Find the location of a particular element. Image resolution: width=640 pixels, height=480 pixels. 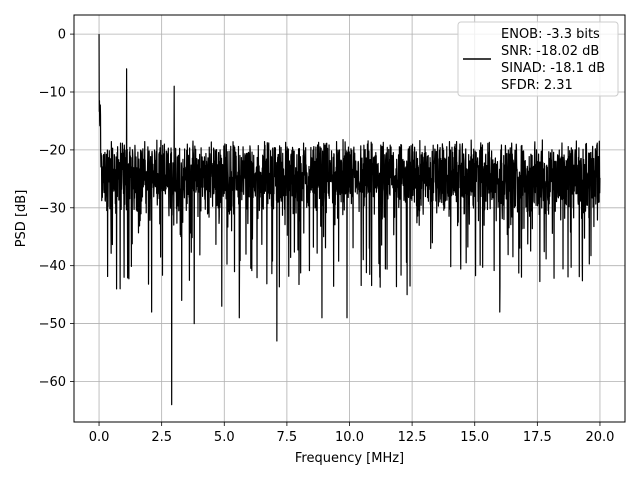

x-tick-label: 5.0 is located at coordinates (224, 437).